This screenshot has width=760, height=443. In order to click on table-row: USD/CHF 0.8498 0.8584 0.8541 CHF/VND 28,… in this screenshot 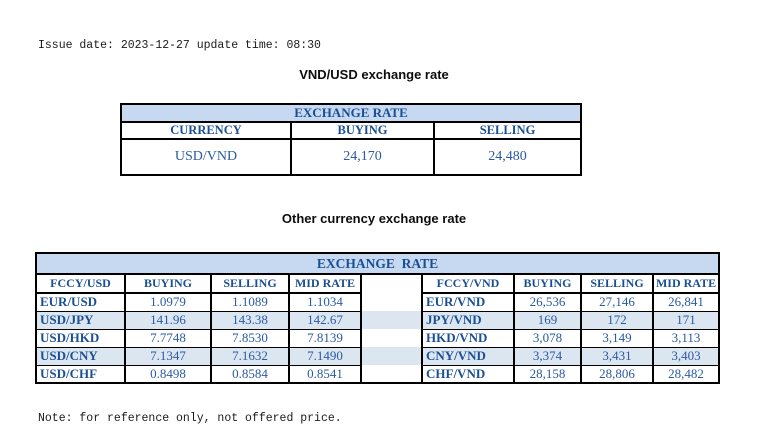, I will do `click(378, 374)`.